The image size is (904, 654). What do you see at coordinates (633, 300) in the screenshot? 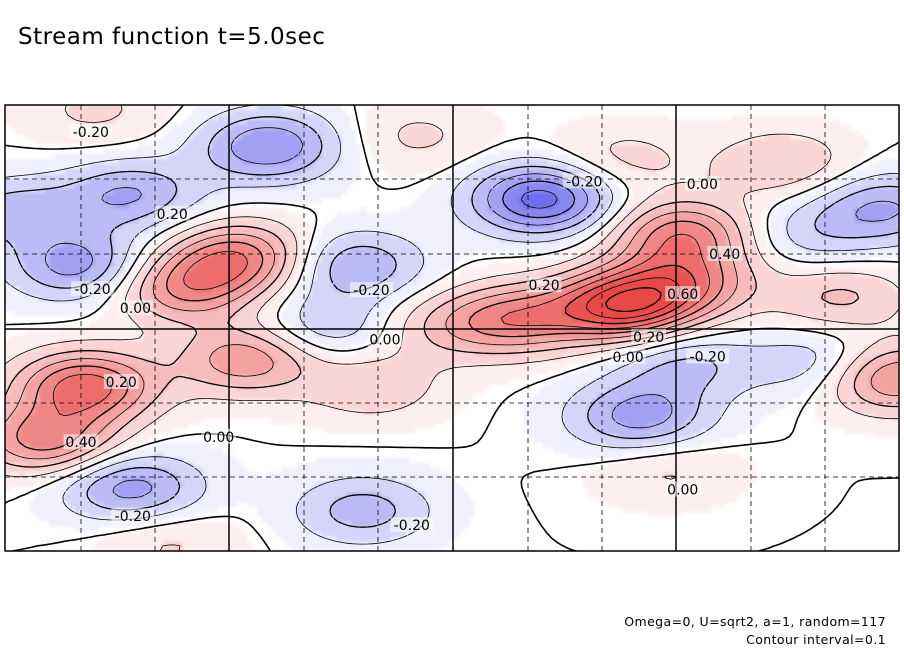
I see `contour-line-positive` at bounding box center [633, 300].